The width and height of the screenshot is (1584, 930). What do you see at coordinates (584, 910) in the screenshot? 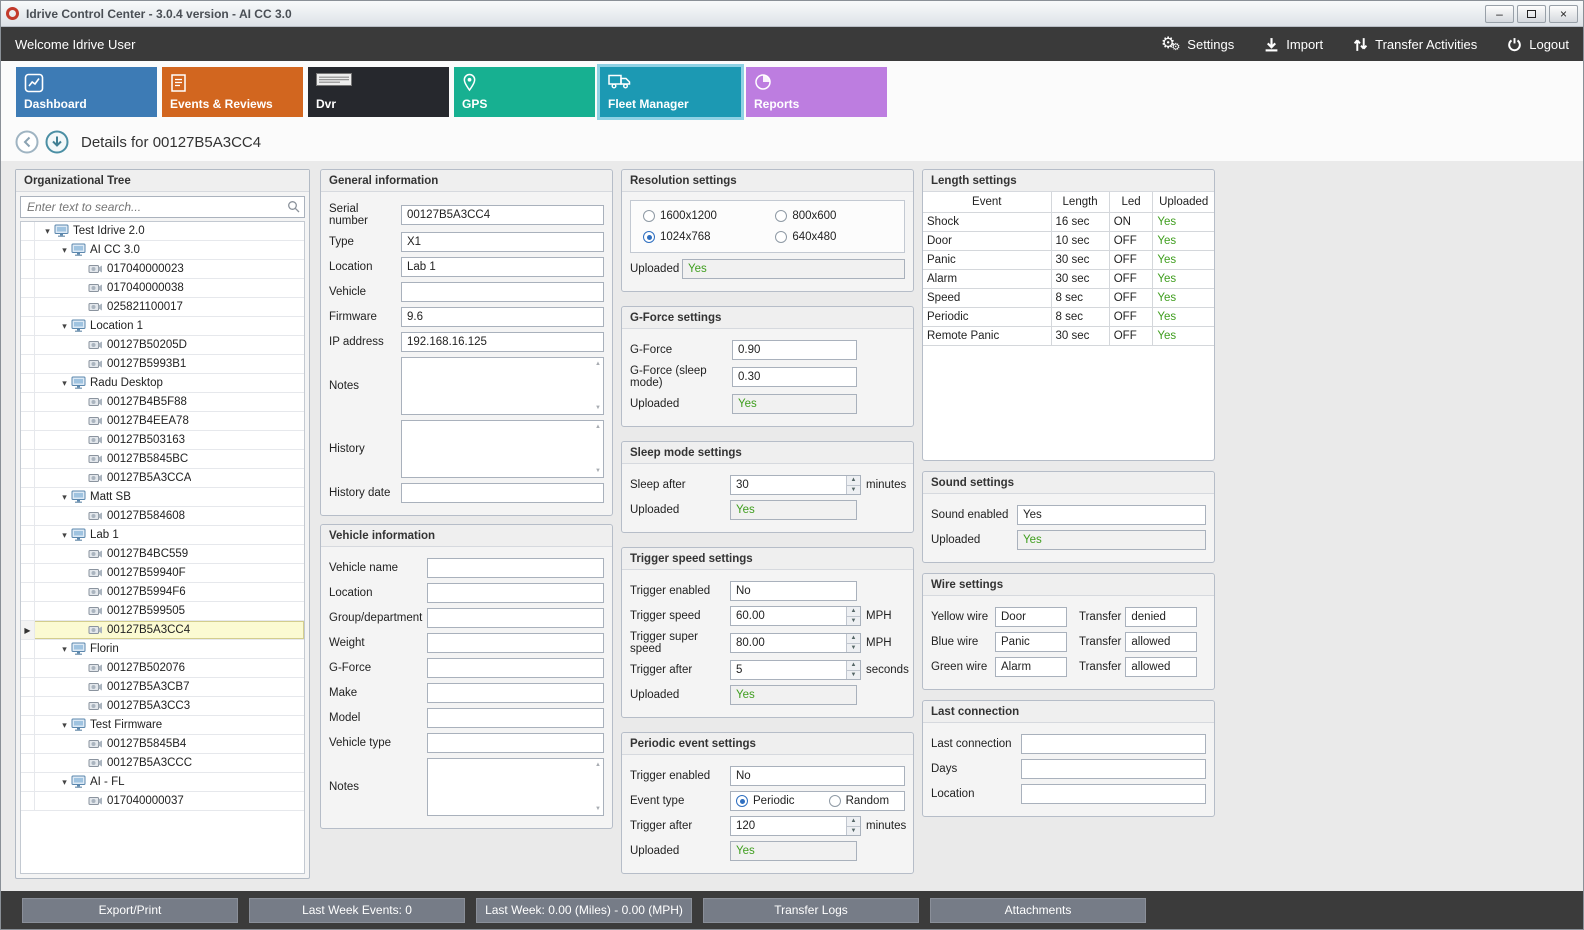
I see `bottom-button-last-week-0-00-miles-0-00-mph: Last Week: 0.00 (Miles) - 0.00 (MPH)` at bounding box center [584, 910].